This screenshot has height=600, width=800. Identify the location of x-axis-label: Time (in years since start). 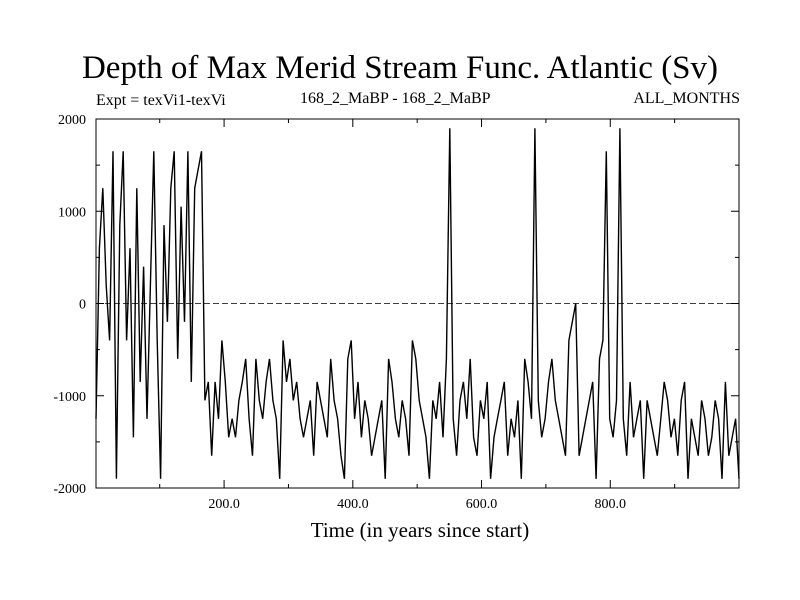
(420, 530).